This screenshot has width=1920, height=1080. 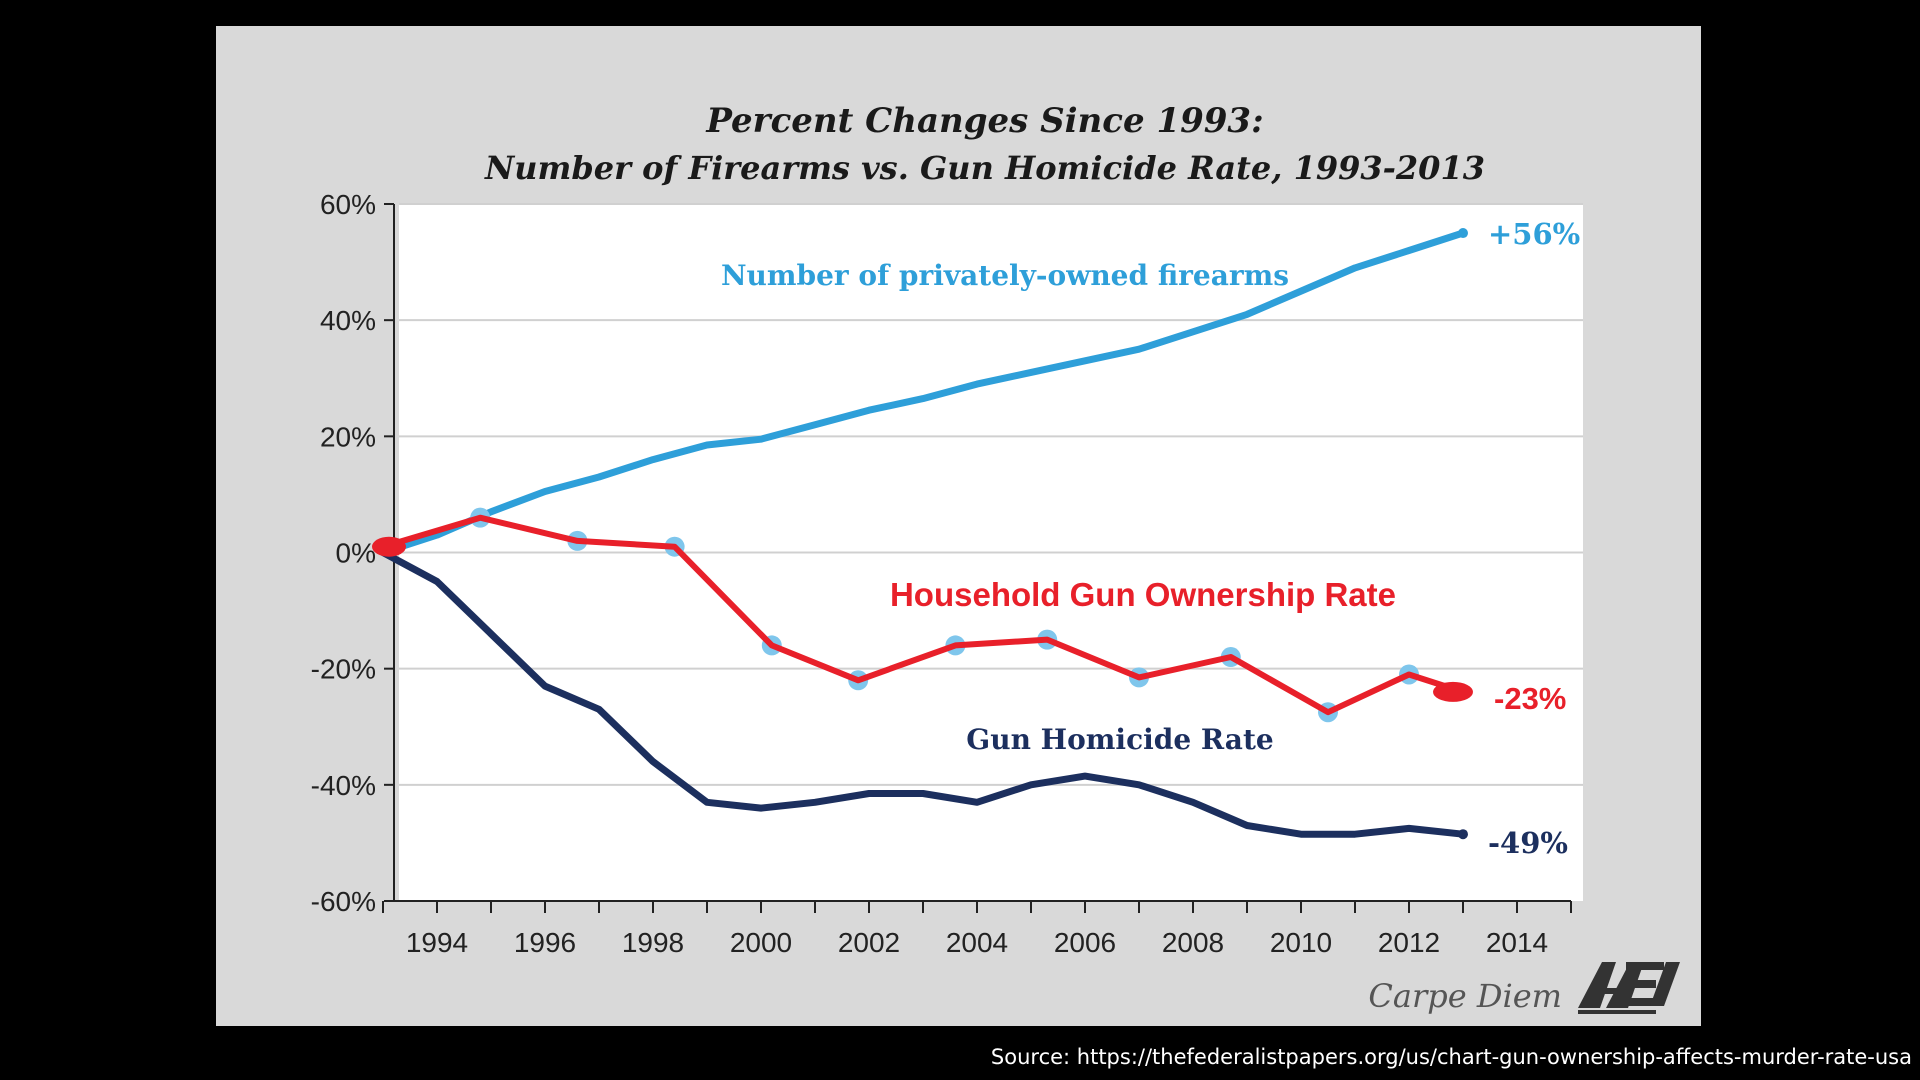 What do you see at coordinates (1463, 834) in the screenshot?
I see `series-end-marker-homicide` at bounding box center [1463, 834].